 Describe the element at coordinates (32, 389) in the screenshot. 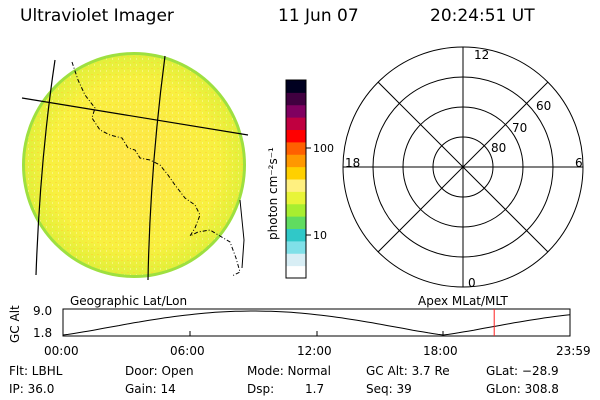

I see `ip-status: IP: 36.0` at that location.